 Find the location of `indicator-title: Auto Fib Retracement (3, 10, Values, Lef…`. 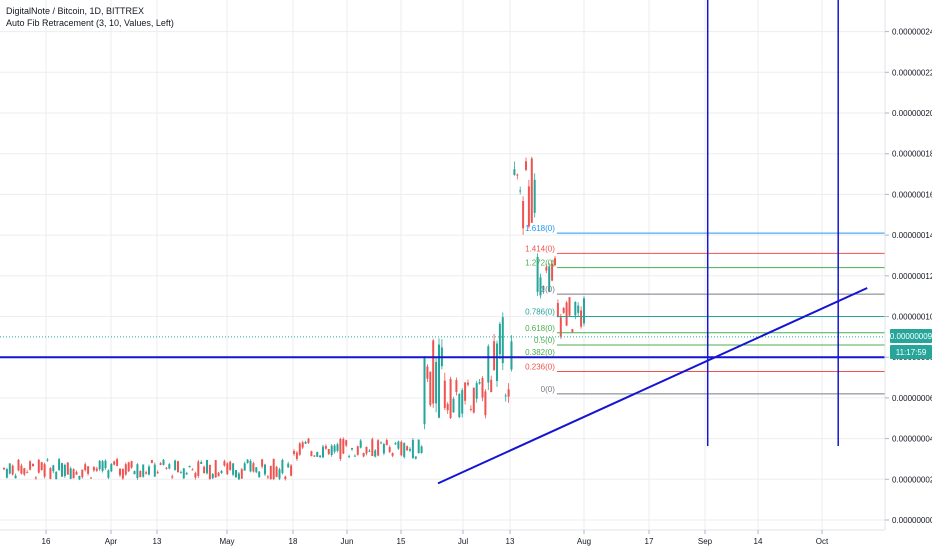

indicator-title: Auto Fib Retracement (3, 10, Values, Lef… is located at coordinates (90, 23).